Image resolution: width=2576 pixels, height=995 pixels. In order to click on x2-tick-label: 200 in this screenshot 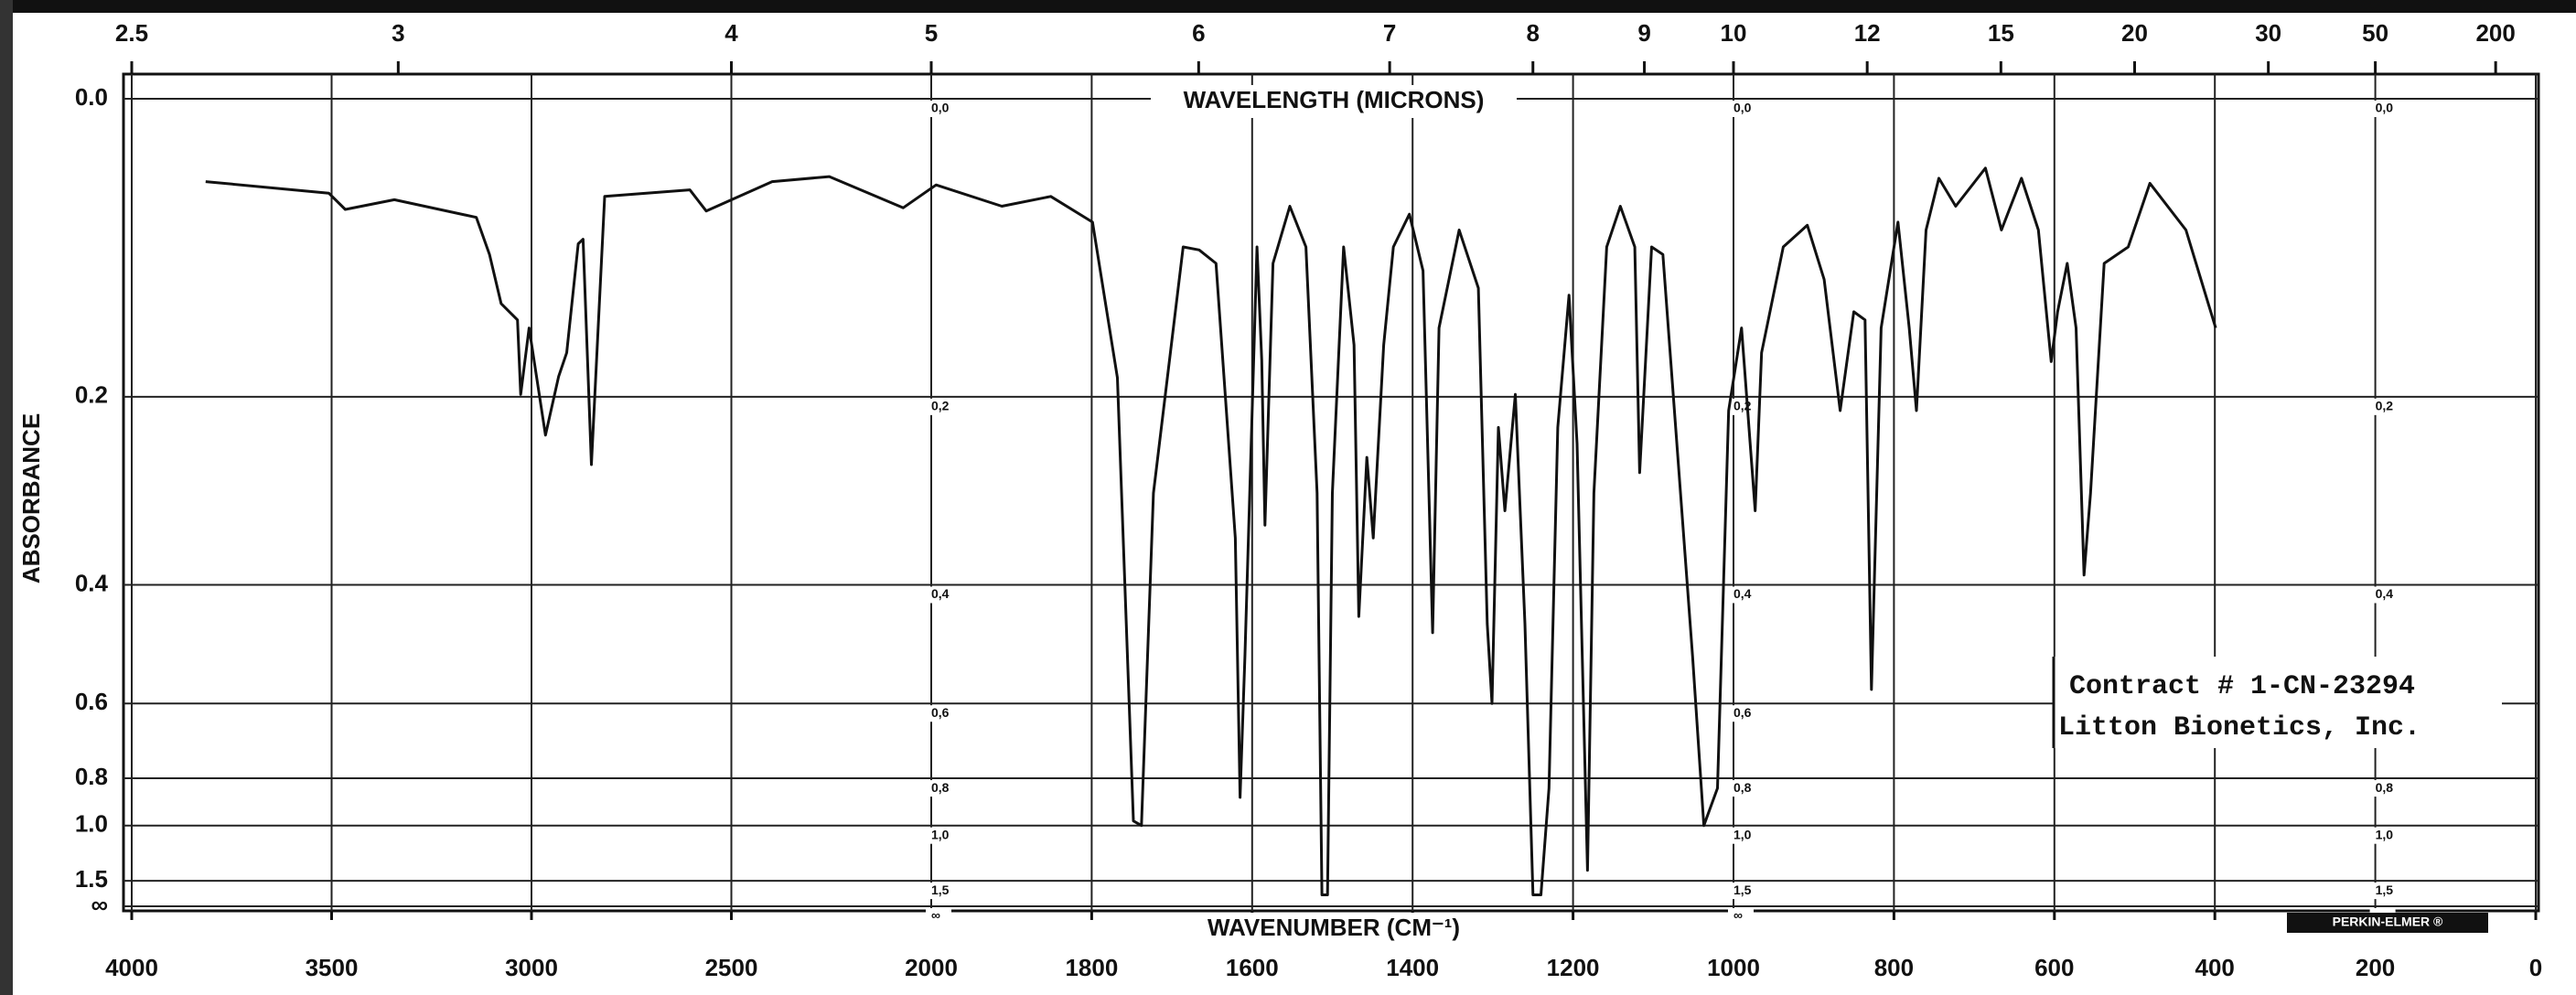, I will do `click(2495, 33)`.